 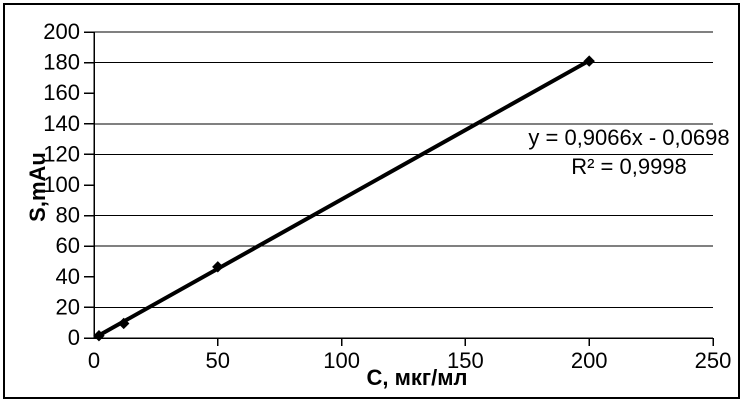 What do you see at coordinates (465, 360) in the screenshot?
I see `x-tick-label: 150` at bounding box center [465, 360].